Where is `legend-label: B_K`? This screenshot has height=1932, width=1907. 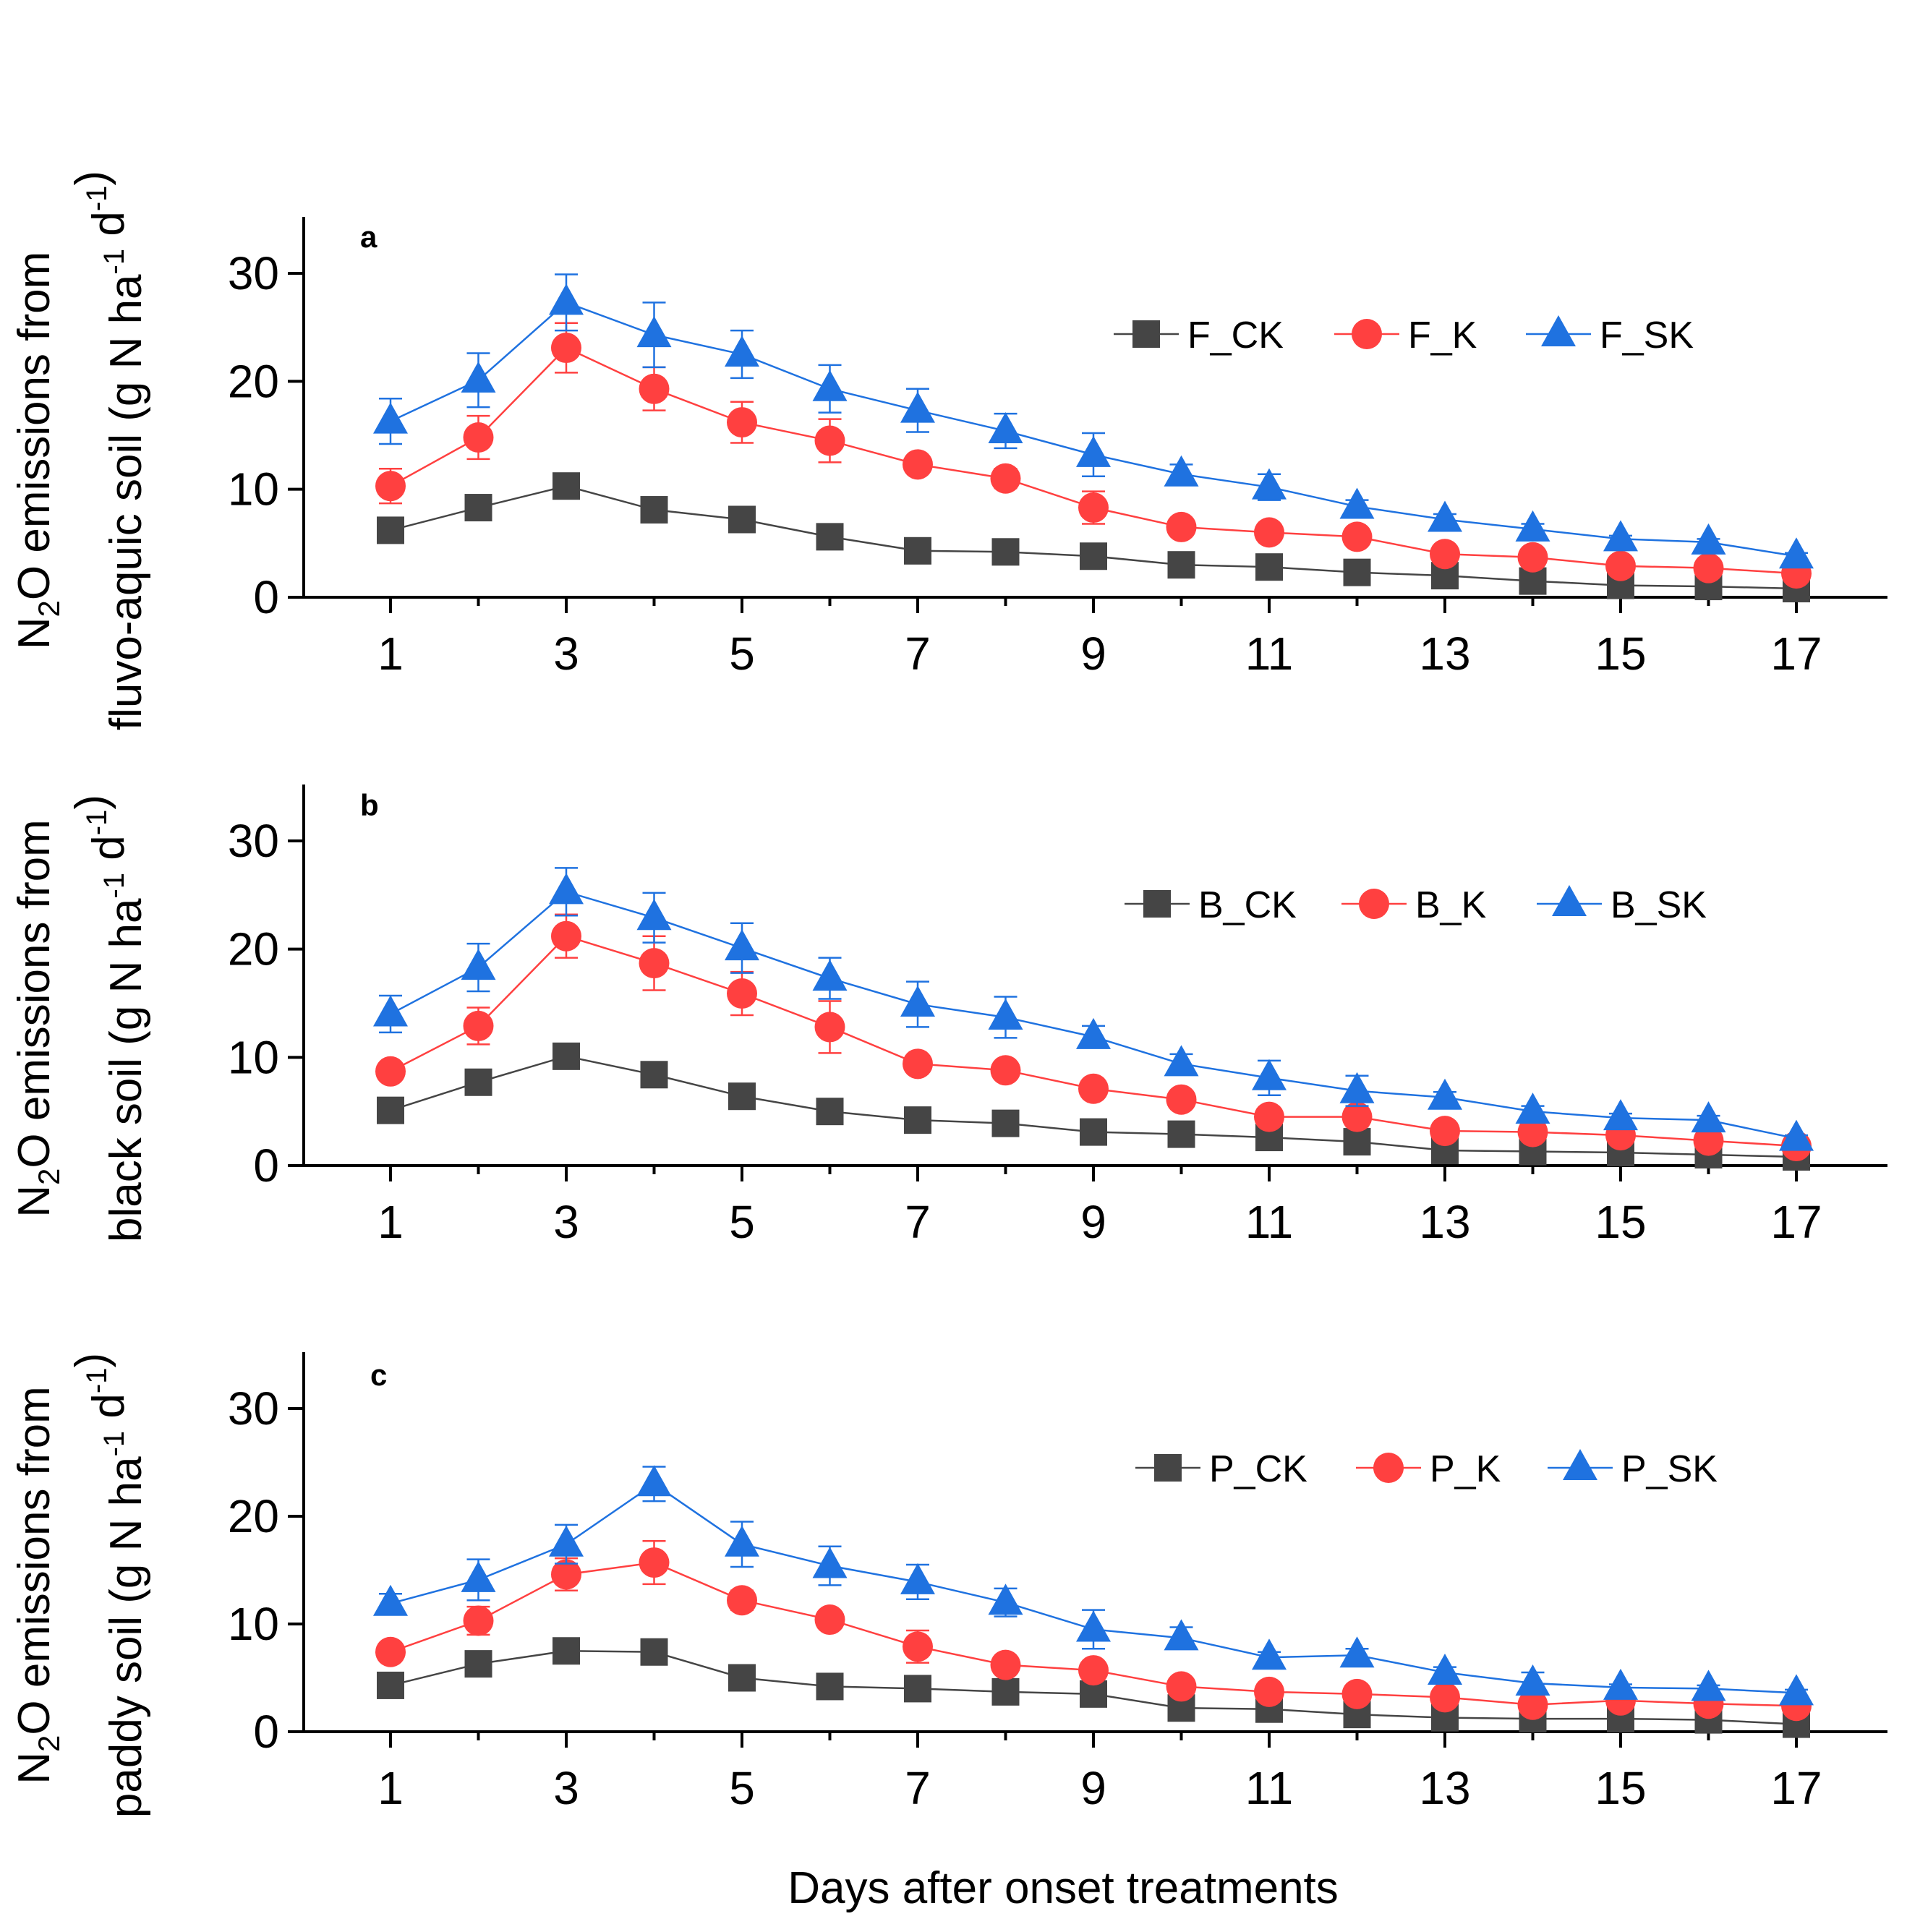
legend-label: B_K is located at coordinates (1451, 905).